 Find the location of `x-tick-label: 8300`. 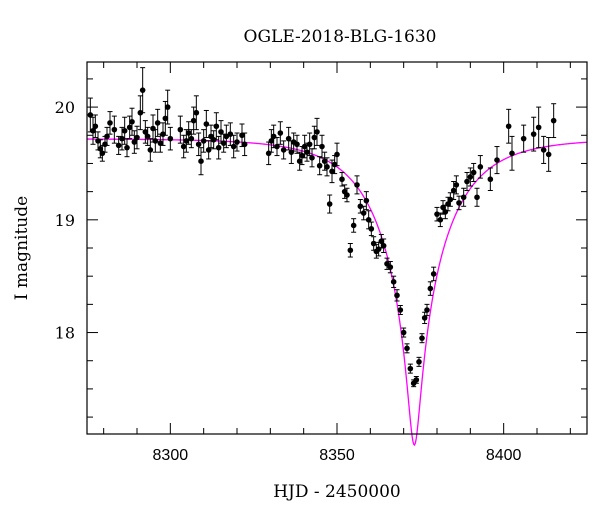

x-tick-label: 8300 is located at coordinates (171, 455).